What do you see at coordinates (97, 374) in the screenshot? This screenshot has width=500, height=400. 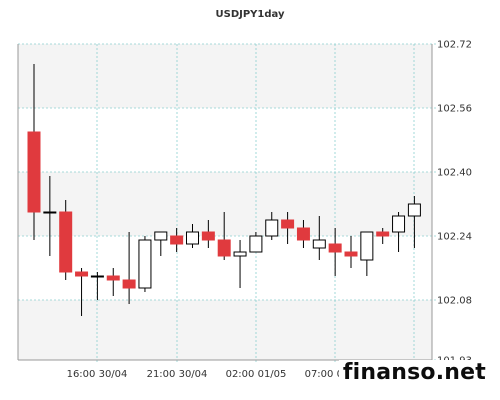 I see `x-tick-label: 16:00 30/04` at bounding box center [97, 374].